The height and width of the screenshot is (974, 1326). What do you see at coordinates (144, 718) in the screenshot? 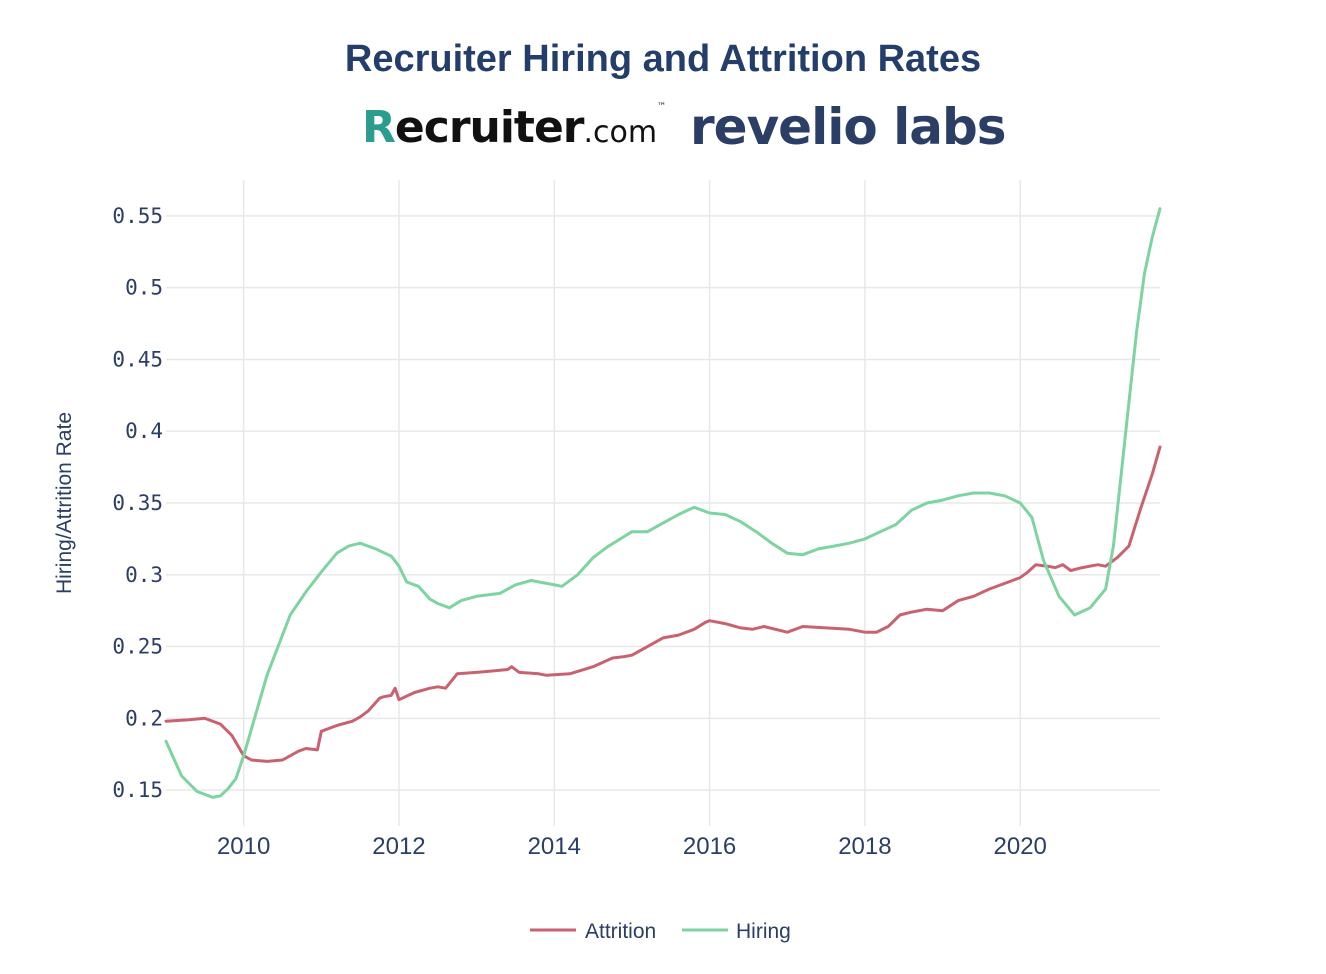
I see `y-tick-label: 0.2` at bounding box center [144, 718].